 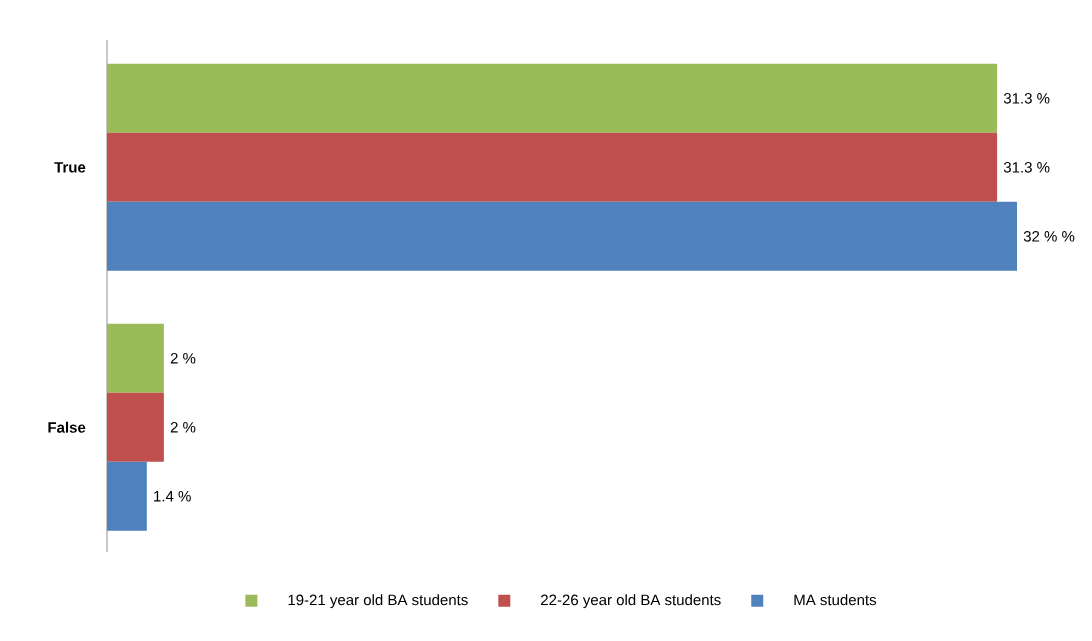 I want to click on y-tick-label: False, so click(x=67, y=427).